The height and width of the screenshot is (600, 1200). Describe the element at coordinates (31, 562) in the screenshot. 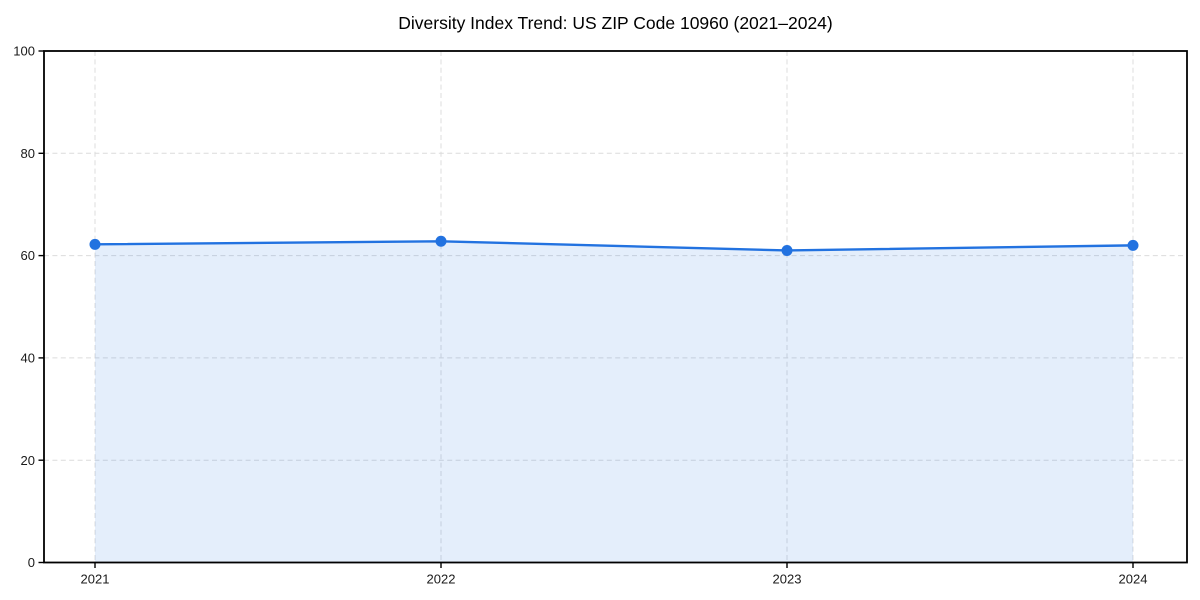

I see `y-tick-label: 0` at that location.